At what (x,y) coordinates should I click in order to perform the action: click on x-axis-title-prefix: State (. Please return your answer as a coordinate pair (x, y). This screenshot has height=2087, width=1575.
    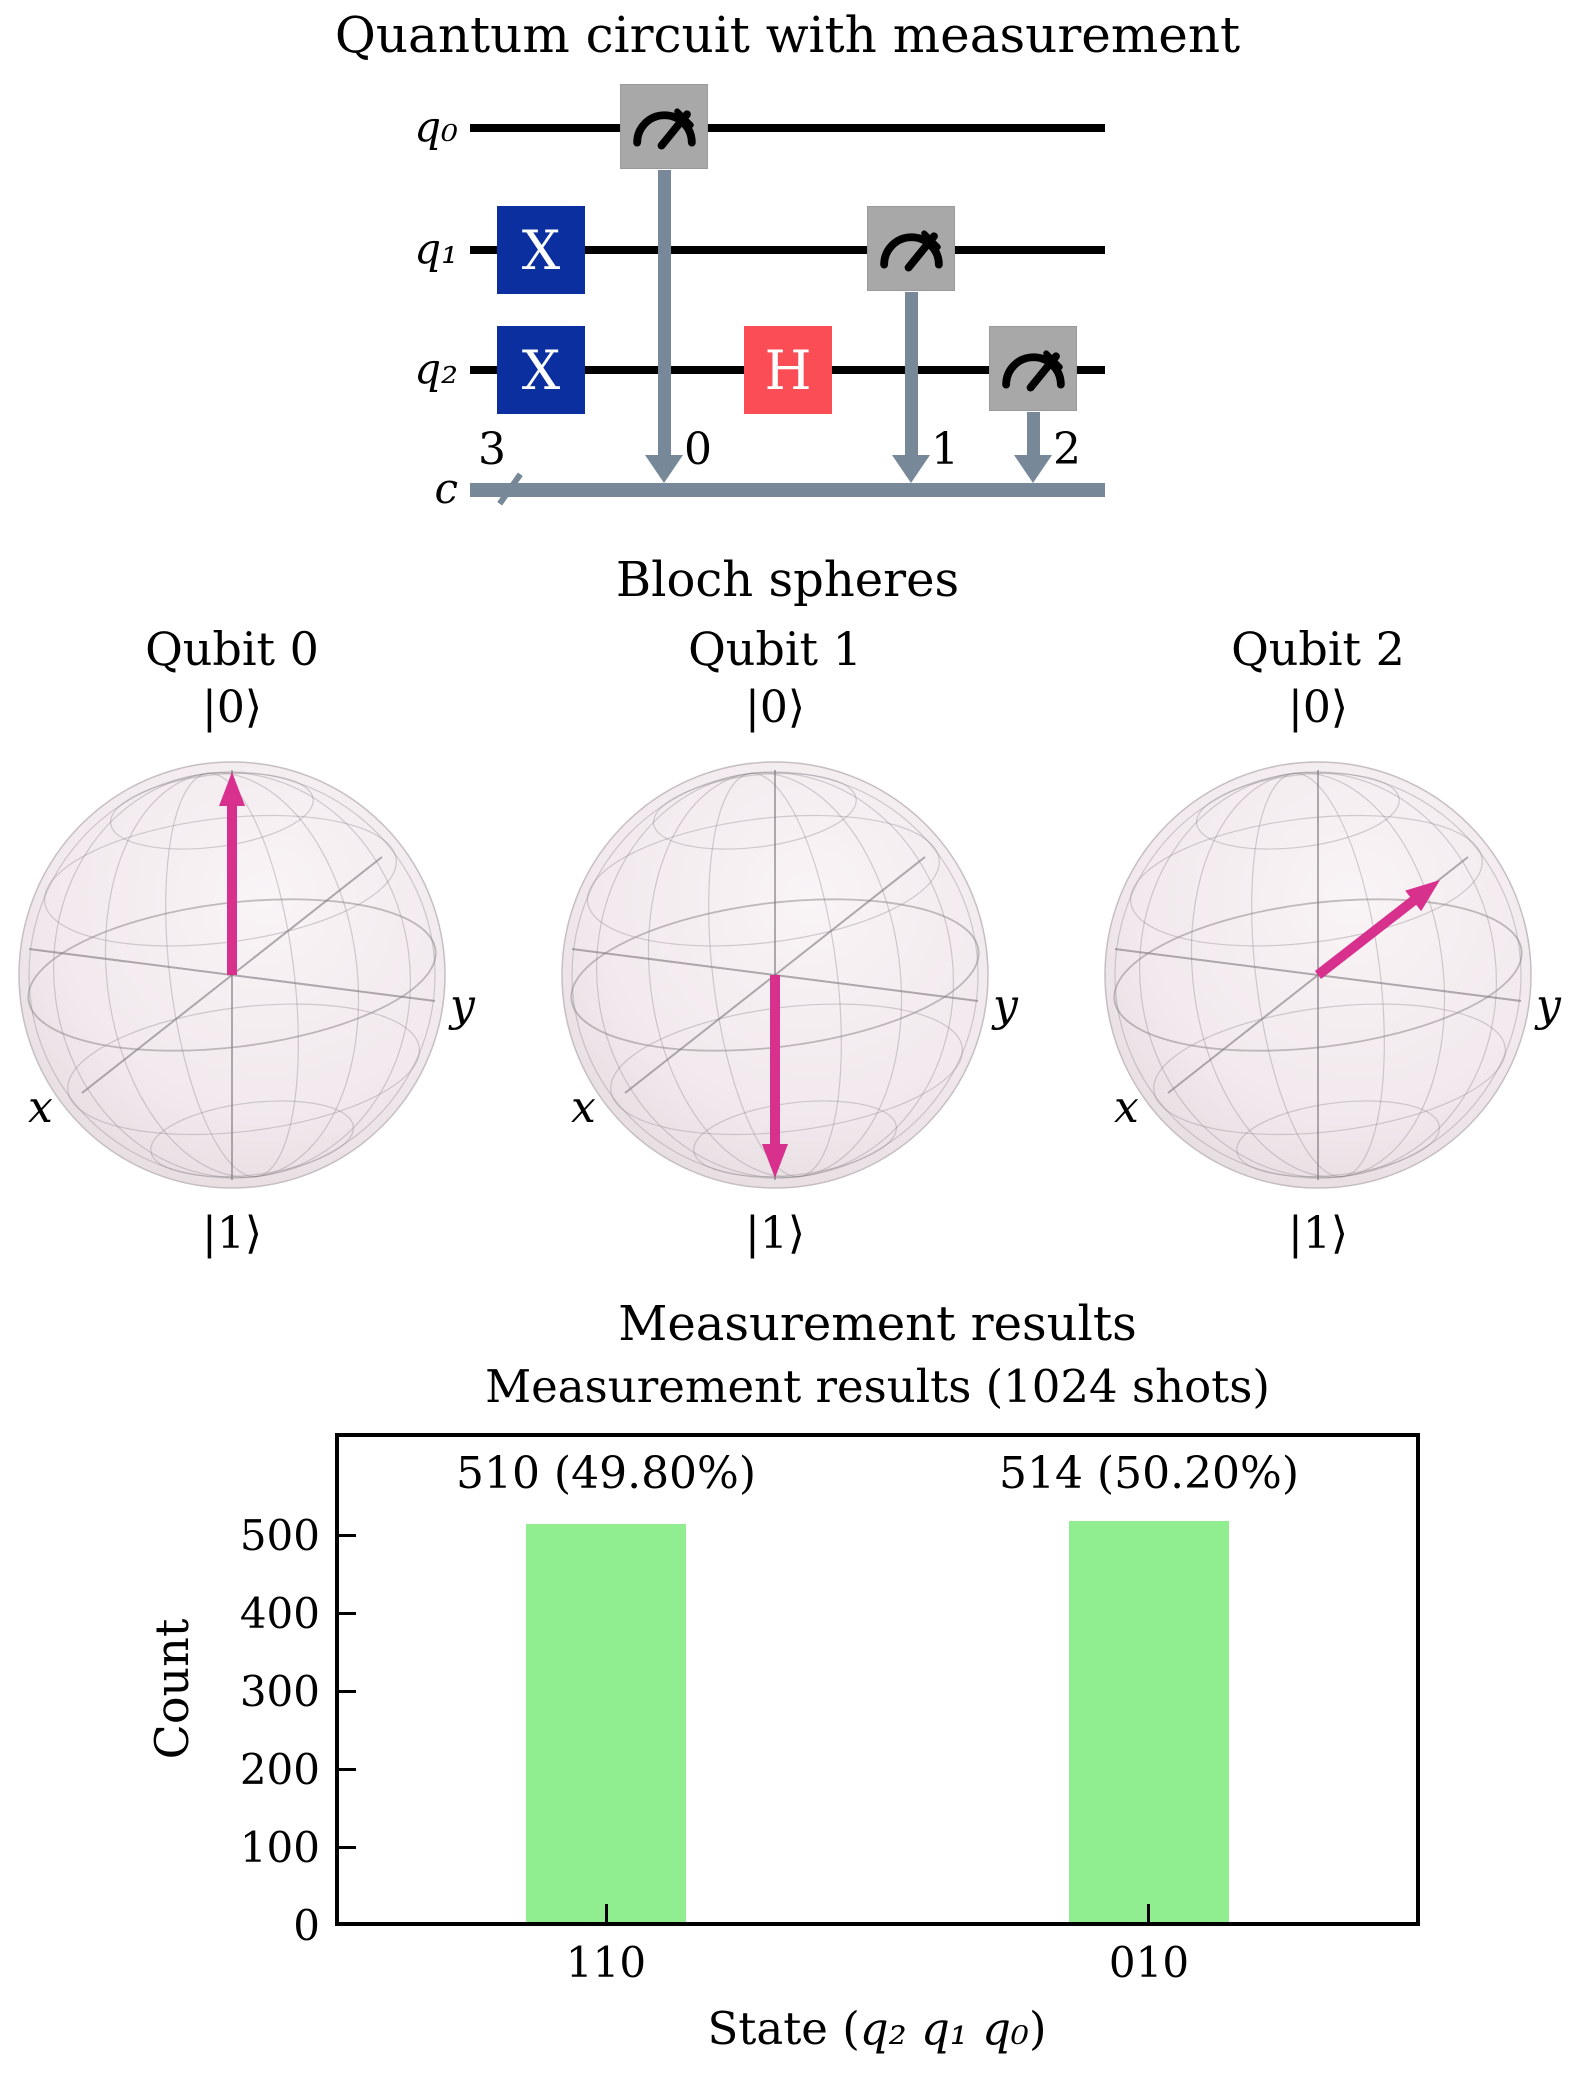
    Looking at the image, I should click on (783, 2028).